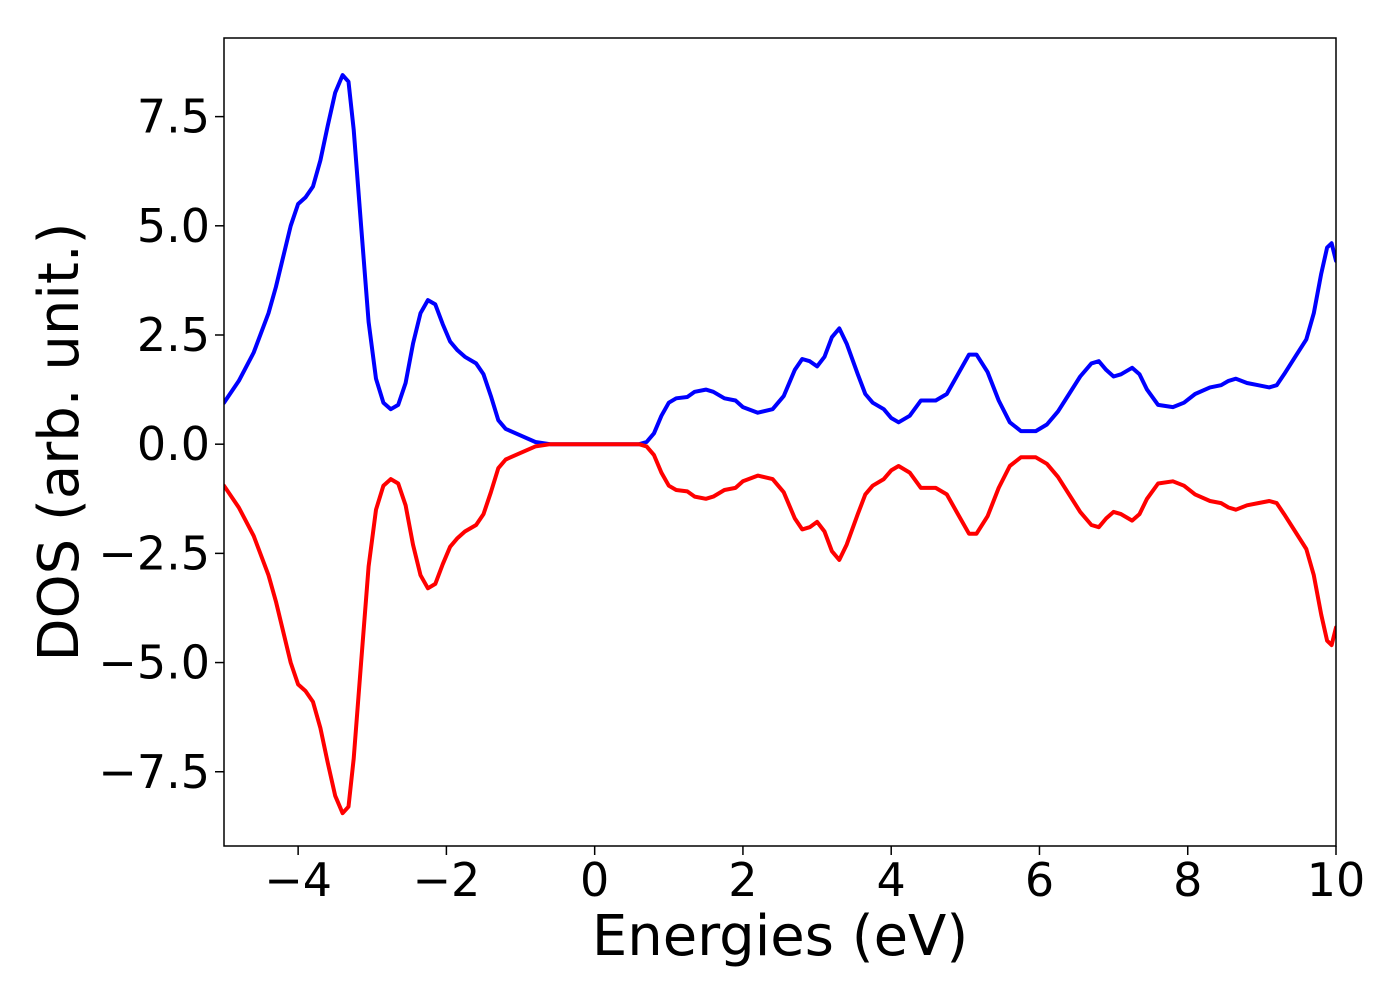  I want to click on y-tick-label: 5.0, so click(173, 226).